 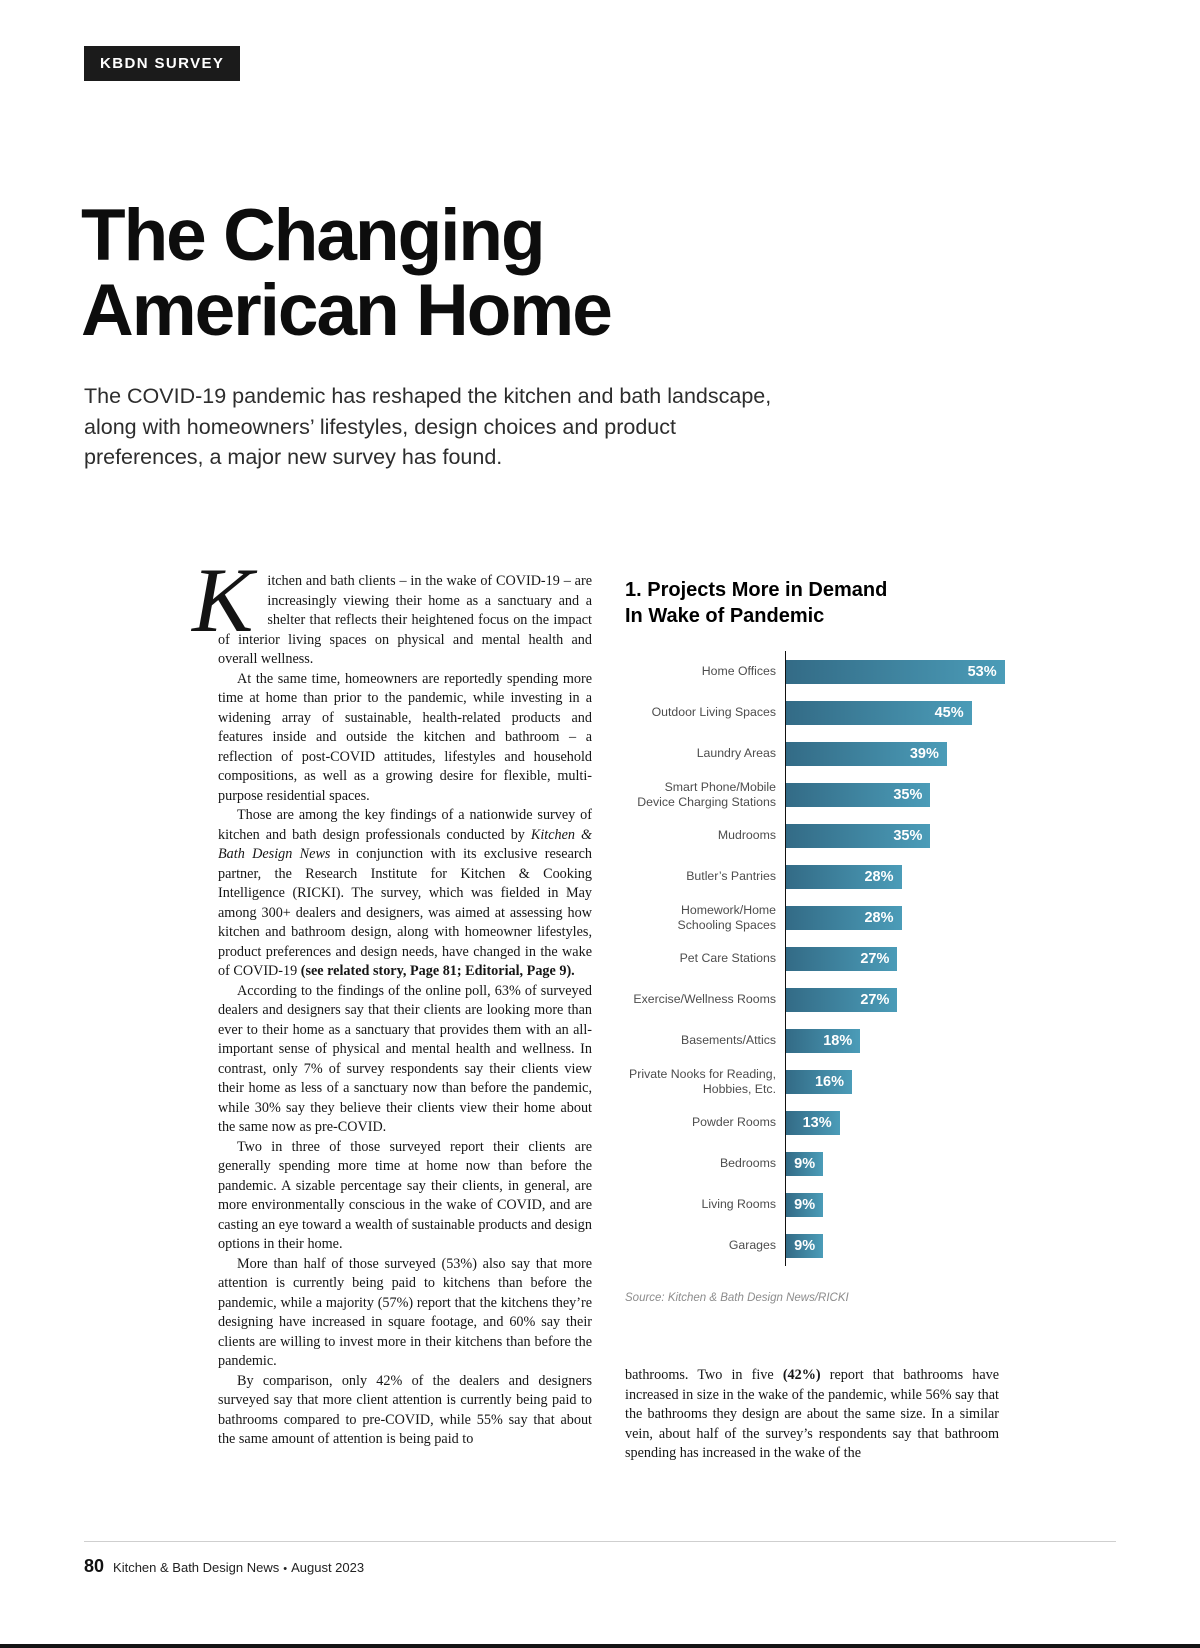 I want to click on chart-value-label: 45%, so click(x=949, y=712).